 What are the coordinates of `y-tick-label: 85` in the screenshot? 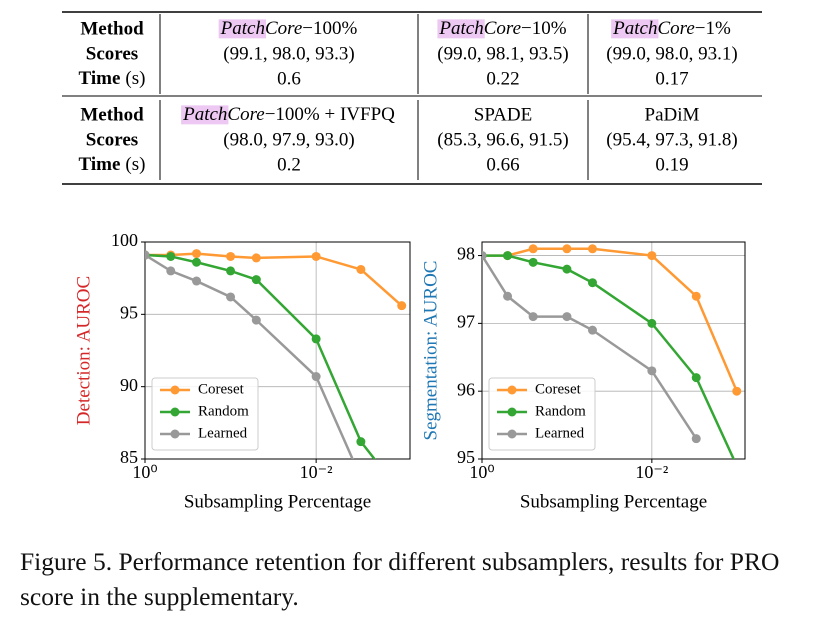 It's located at (129, 457).